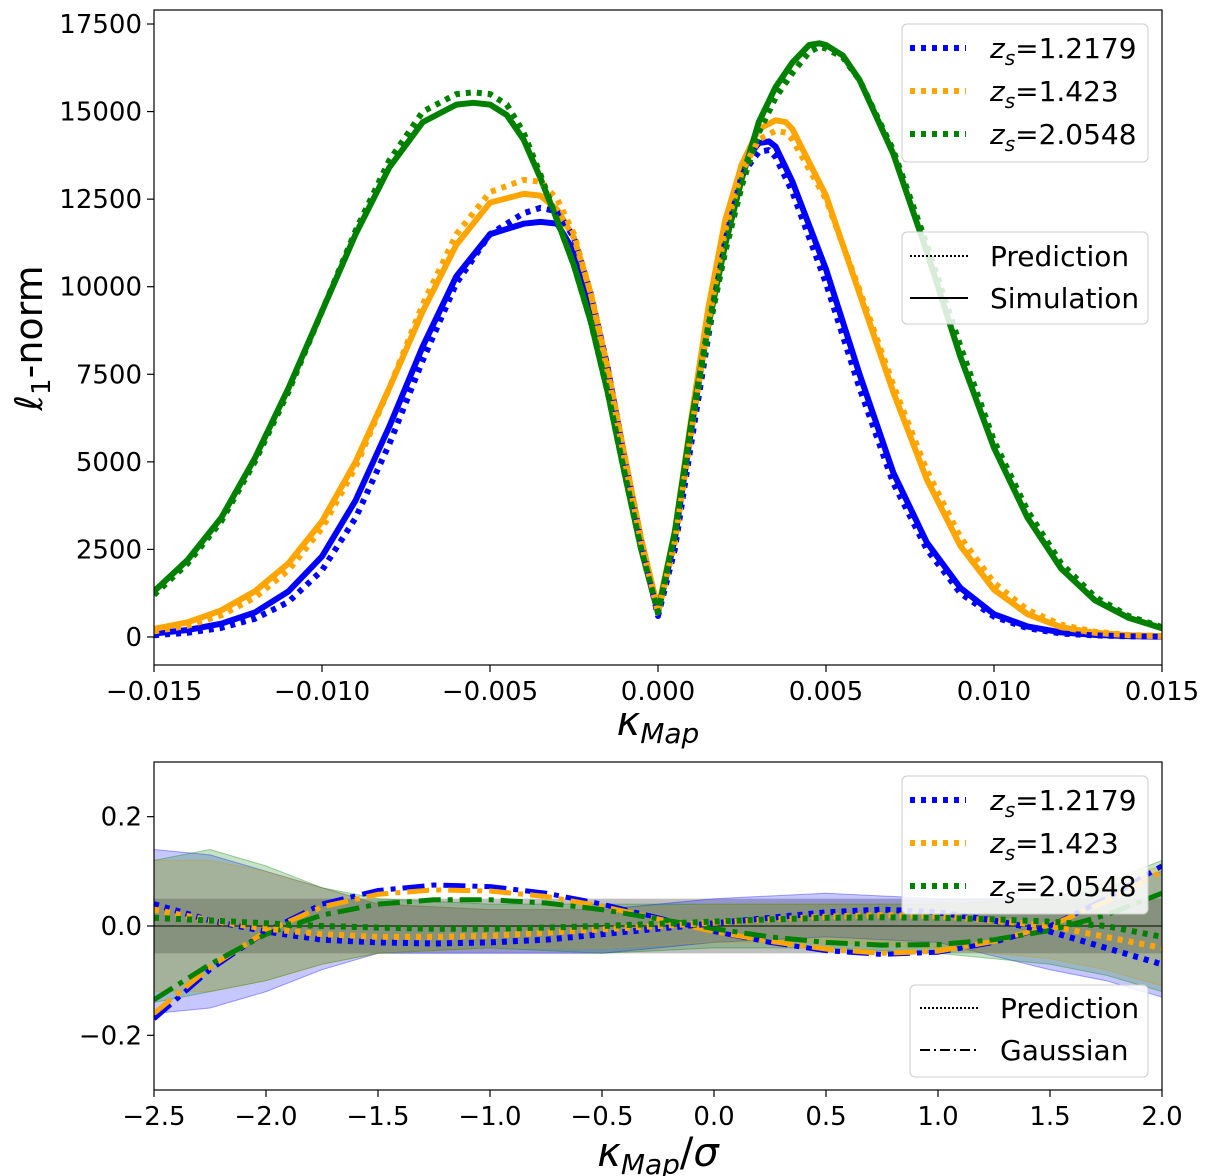  Describe the element at coordinates (1025, 278) in the screenshot. I see `top-style-legend: Prediction Simulation` at that location.